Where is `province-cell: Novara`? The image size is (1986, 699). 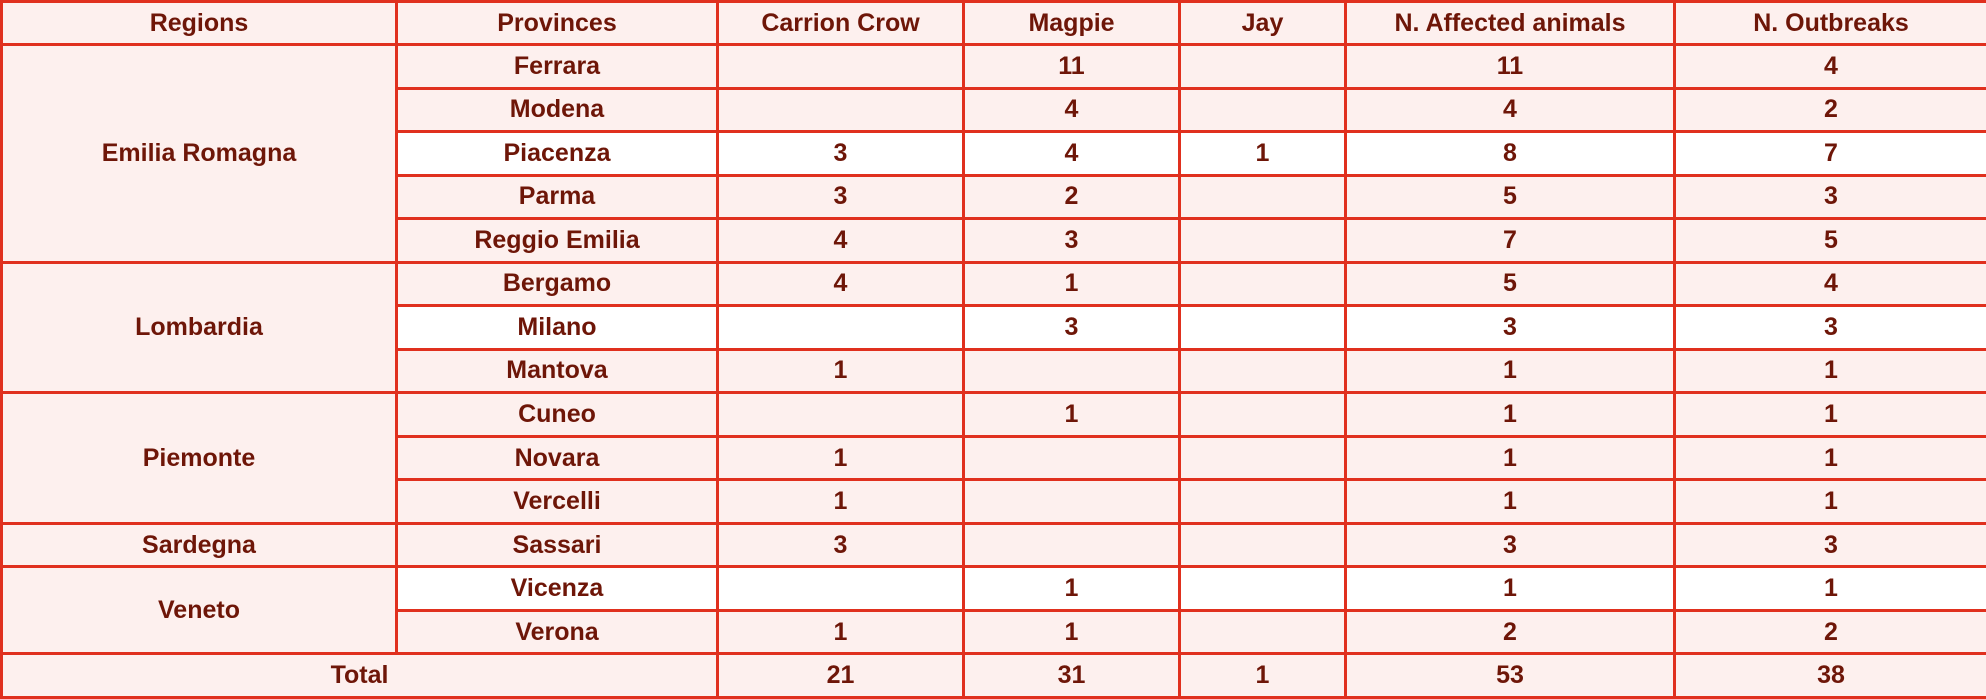
province-cell: Novara is located at coordinates (557, 458).